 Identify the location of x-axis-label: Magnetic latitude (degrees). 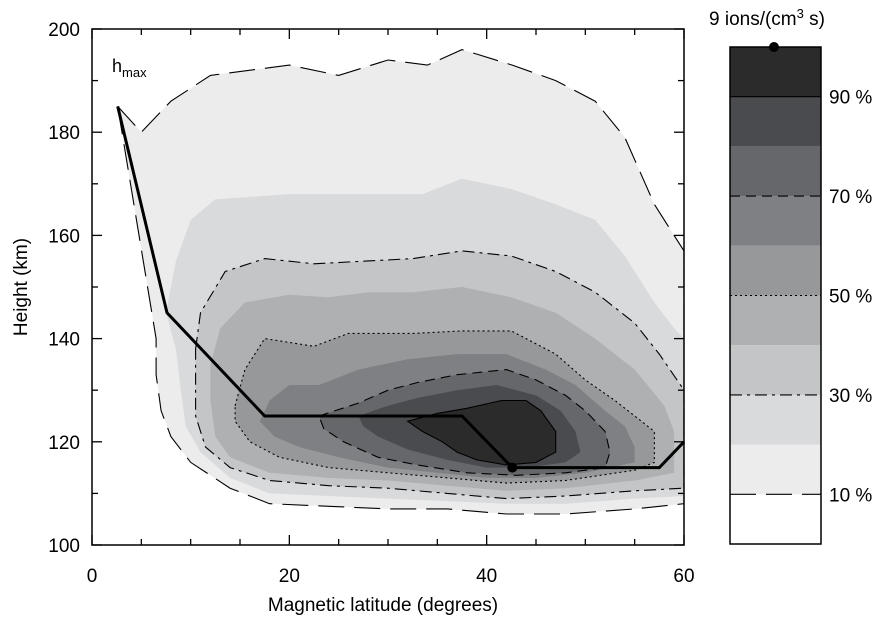
(383, 605).